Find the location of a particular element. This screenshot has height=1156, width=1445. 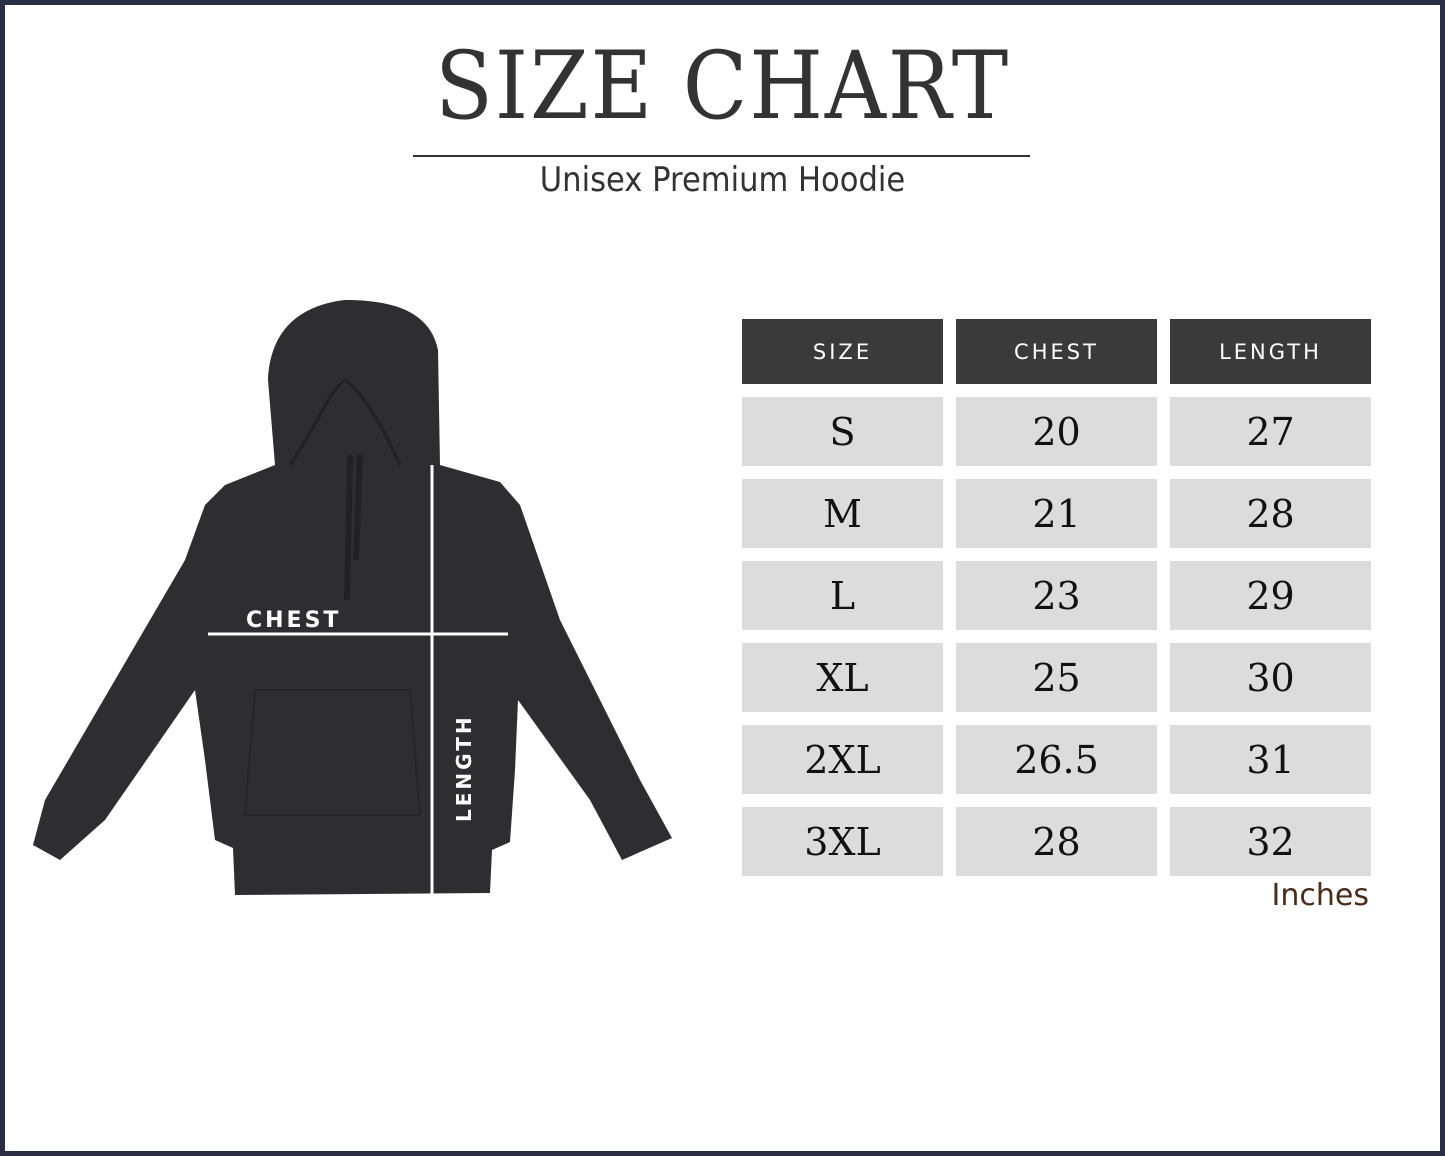

unit-label: Inches is located at coordinates (1320, 895).